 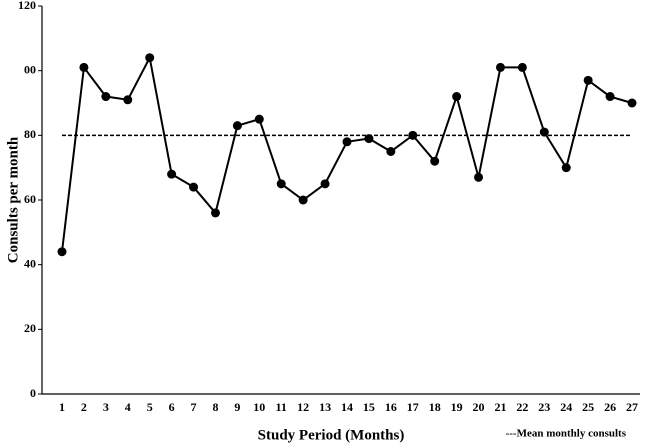 What do you see at coordinates (303, 407) in the screenshot?
I see `x-tick-label: 12` at bounding box center [303, 407].